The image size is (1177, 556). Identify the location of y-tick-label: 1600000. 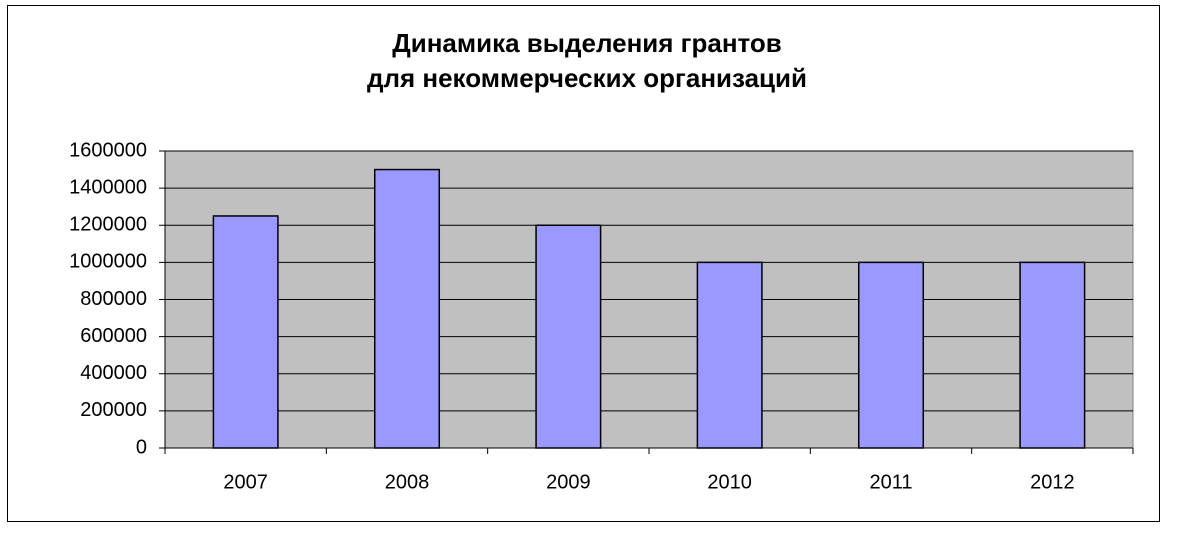
(108, 150).